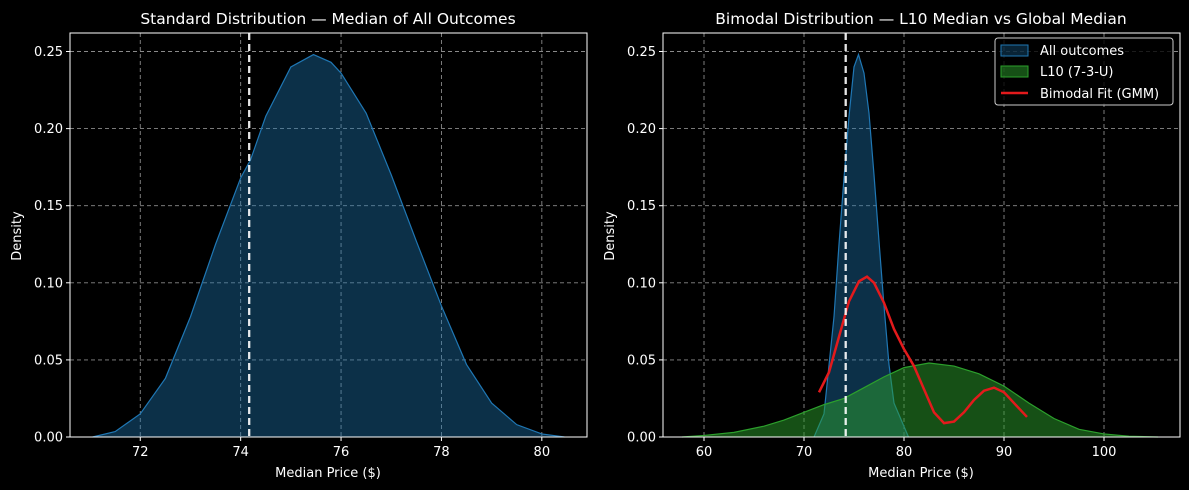  What do you see at coordinates (441, 452) in the screenshot?
I see `x-tick-label: 78` at bounding box center [441, 452].